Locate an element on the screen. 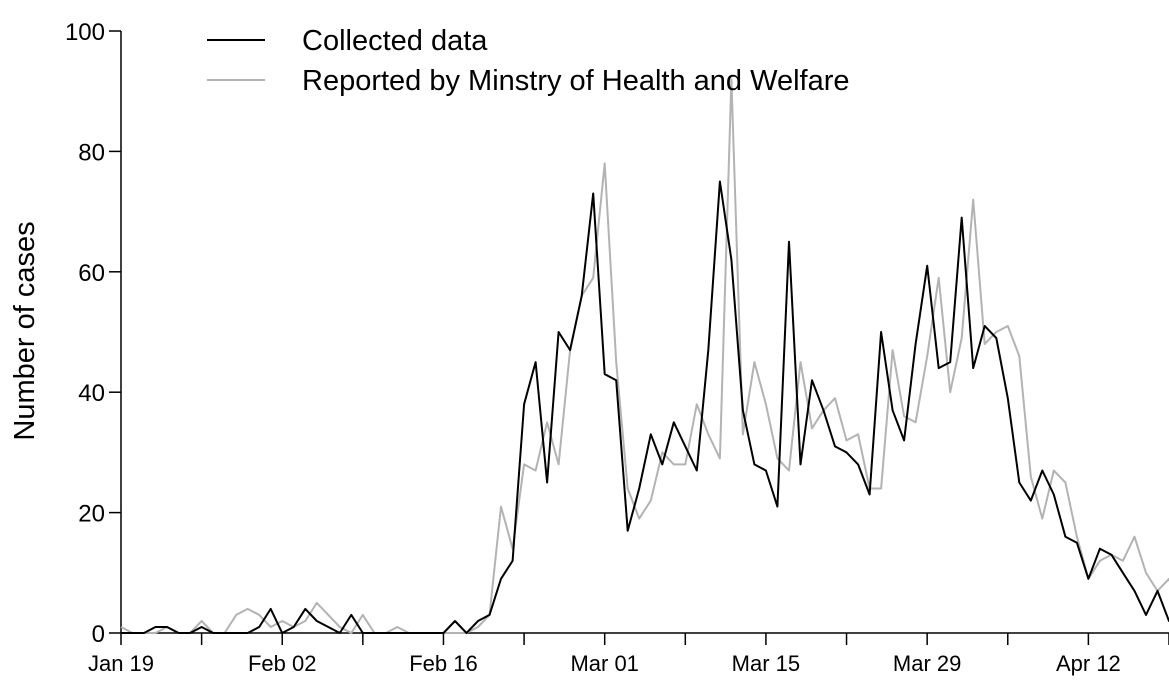 The height and width of the screenshot is (696, 1169). x-tick-label: Mar 01 is located at coordinates (604, 663).